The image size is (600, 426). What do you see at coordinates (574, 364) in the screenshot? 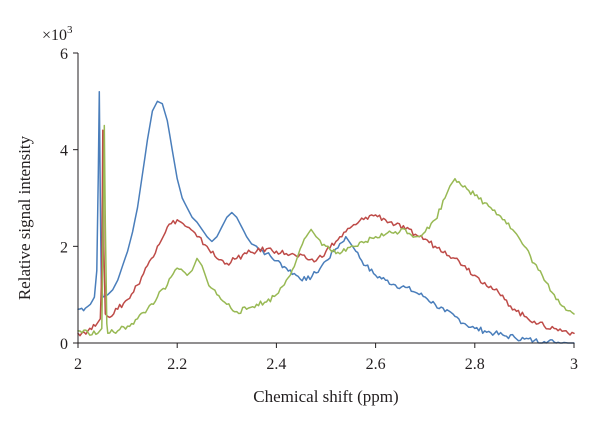
I see `x-tick-label: 3` at bounding box center [574, 364].